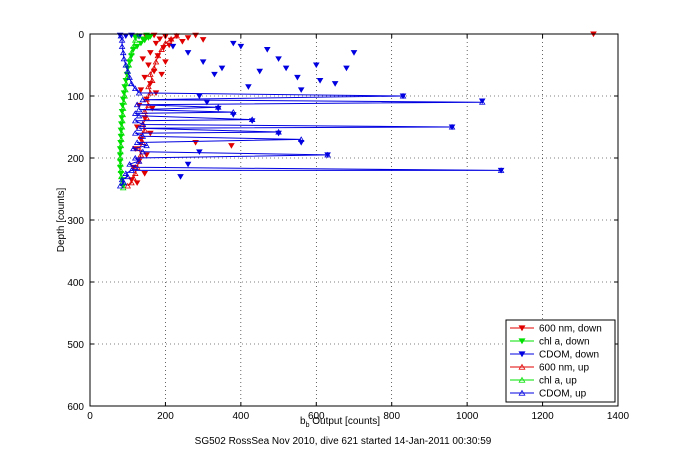  What do you see at coordinates (241, 416) in the screenshot?
I see `x-tick-label: 400` at bounding box center [241, 416].